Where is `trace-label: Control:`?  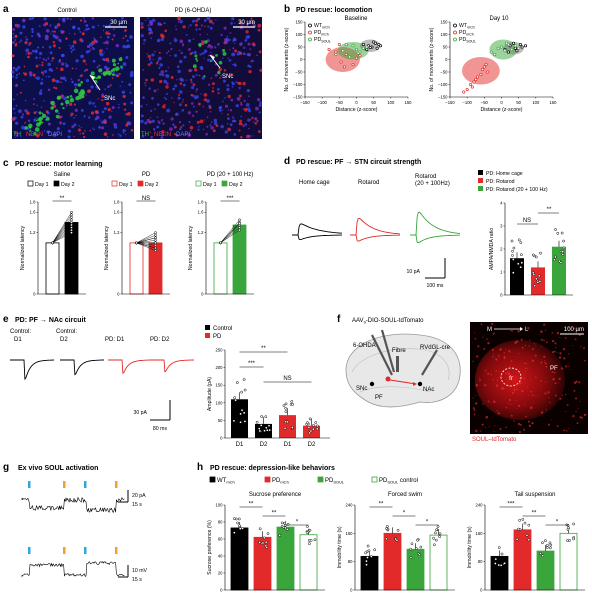 trace-label: Control: is located at coordinates (20, 332).